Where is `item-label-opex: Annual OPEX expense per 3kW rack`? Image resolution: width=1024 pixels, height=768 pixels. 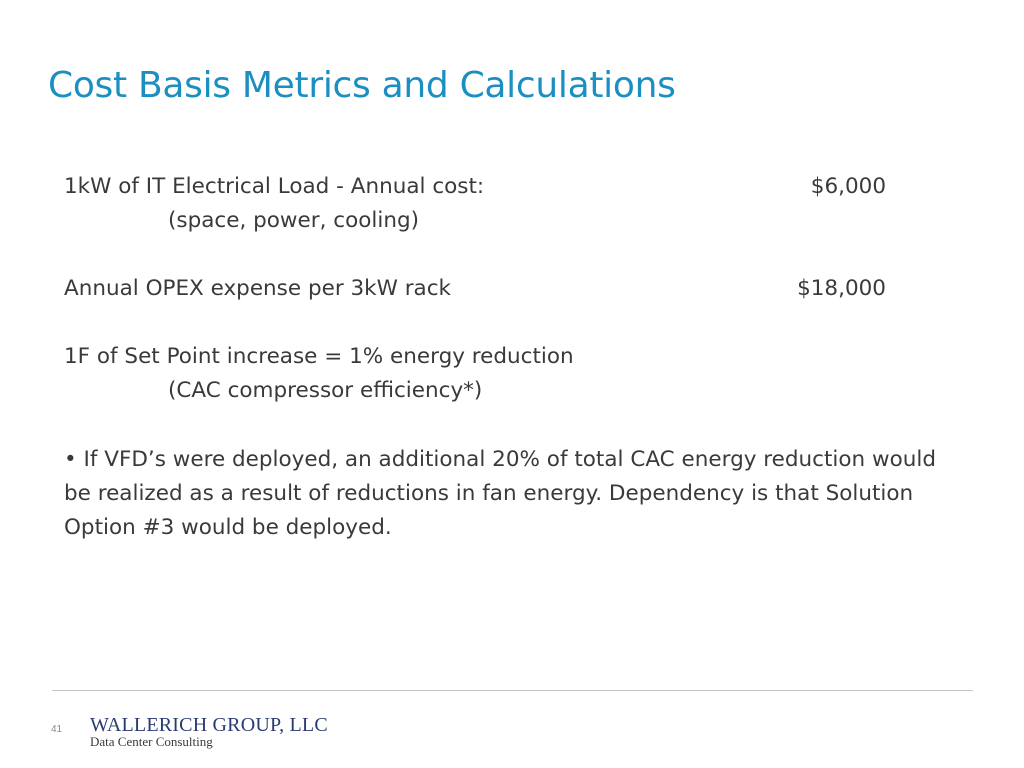
item-label-opex: Annual OPEX expense per 3kW rack is located at coordinates (257, 288).